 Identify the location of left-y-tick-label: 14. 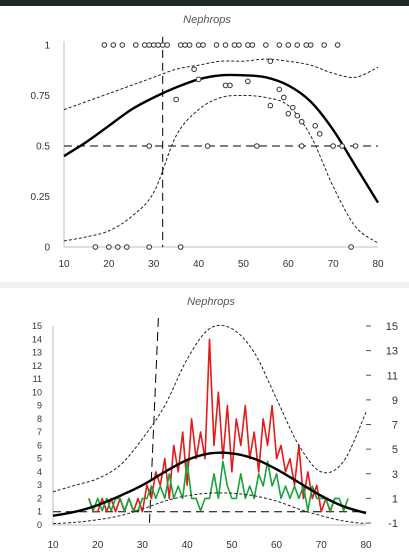
(37, 339).